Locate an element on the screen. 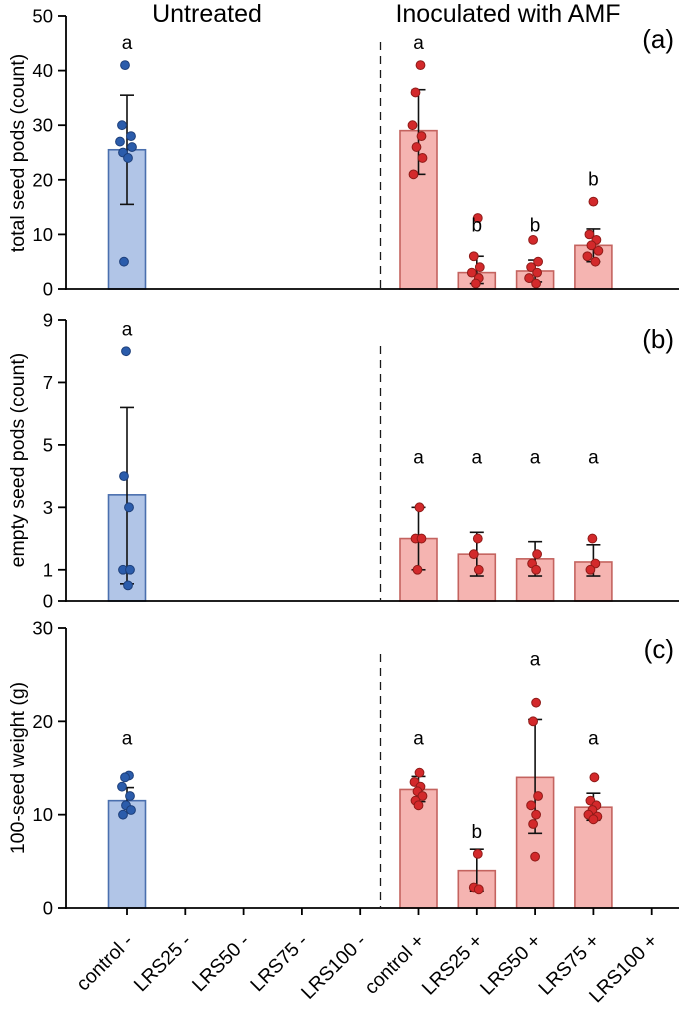 Image resolution: width=685 pixels, height=1019 pixels. x-category-label: LRS50 + is located at coordinates (511, 965).